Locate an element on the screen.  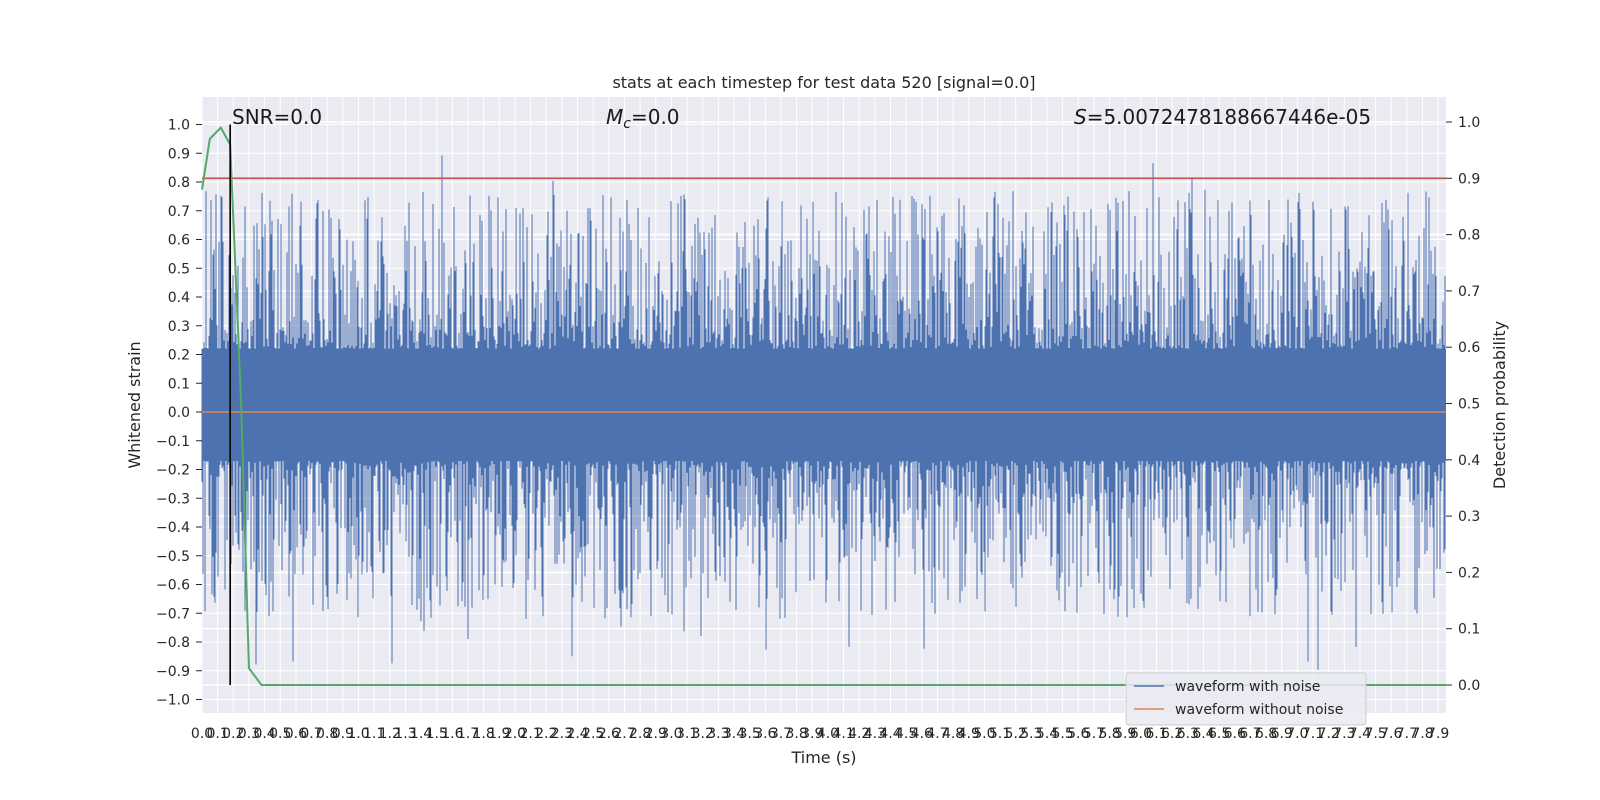
x-tick-label: 5.8 is located at coordinates (1109, 734).